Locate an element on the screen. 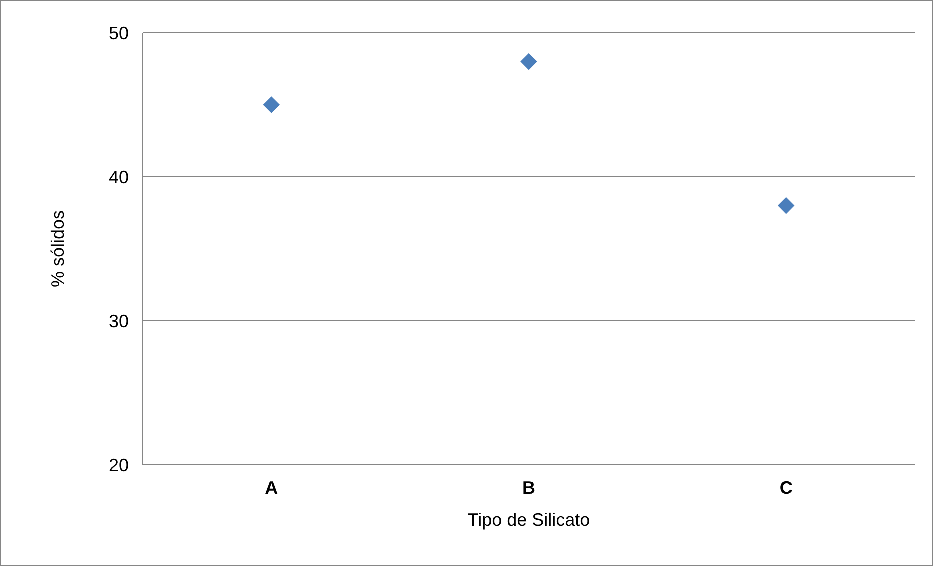  y-tick-label: 20 is located at coordinates (118, 465).